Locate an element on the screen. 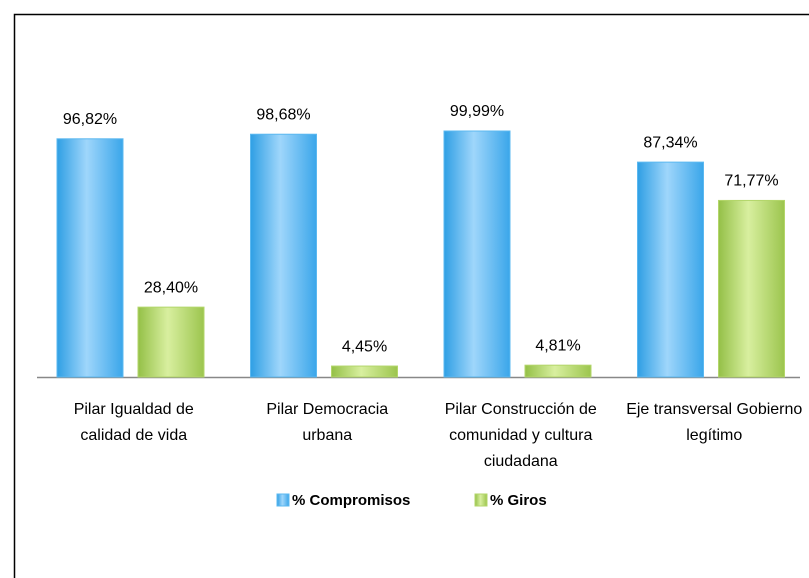 This screenshot has width=809, height=578. value-label: 98,68% is located at coordinates (283, 114).